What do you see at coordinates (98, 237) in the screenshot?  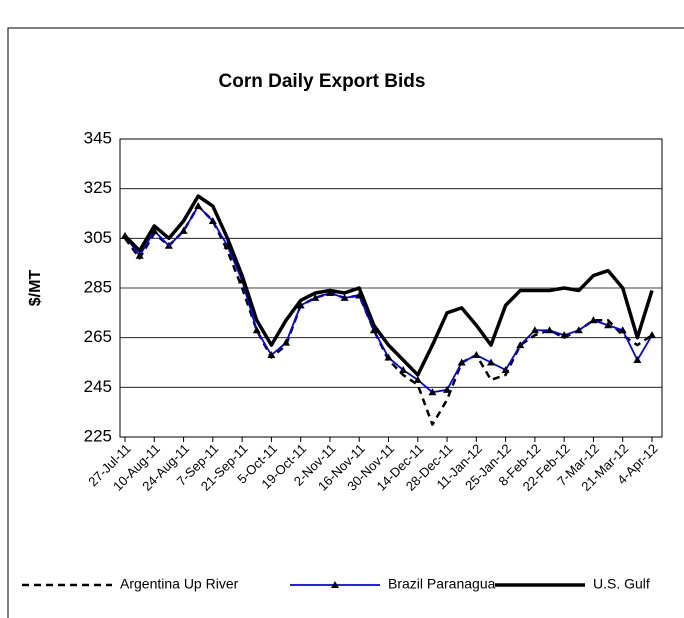 I see `y-tick-label: 305` at bounding box center [98, 237].